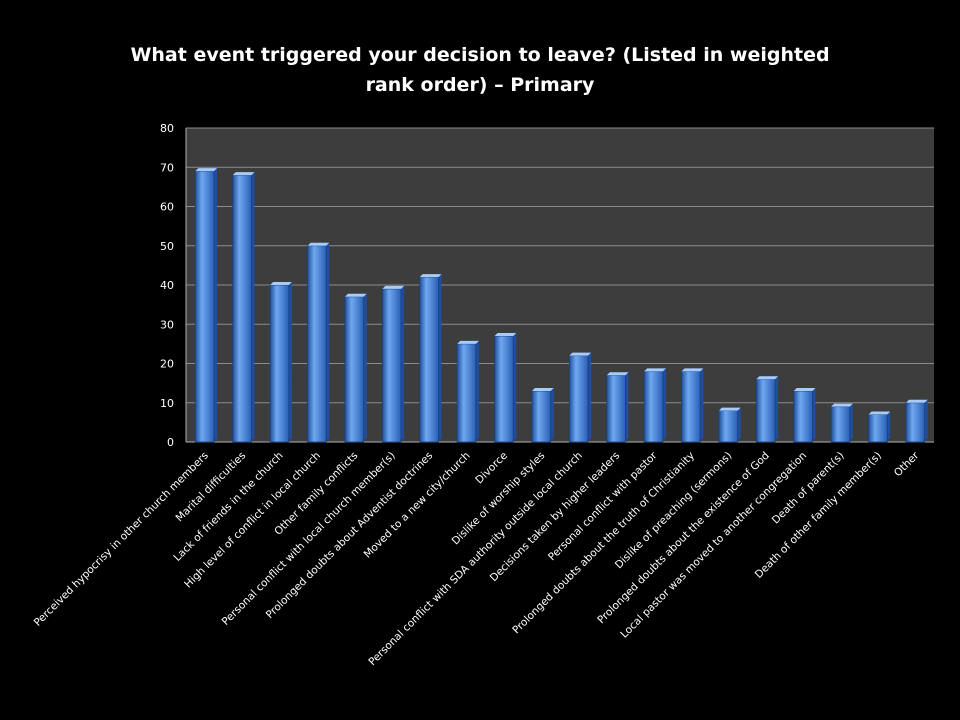 This screenshot has height=720, width=960. I want to click on y-tick-label: 10, so click(167, 403).